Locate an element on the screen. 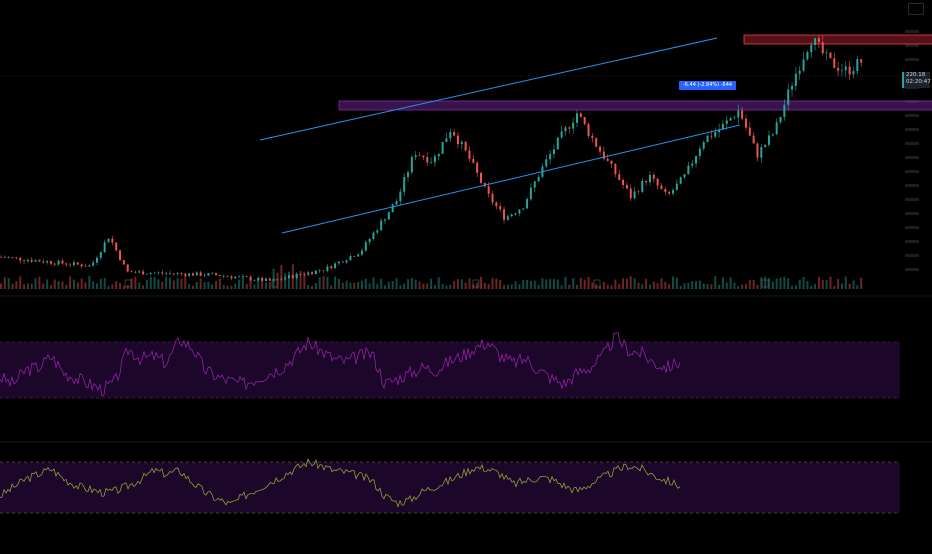  settings-icon is located at coordinates (916, 9).